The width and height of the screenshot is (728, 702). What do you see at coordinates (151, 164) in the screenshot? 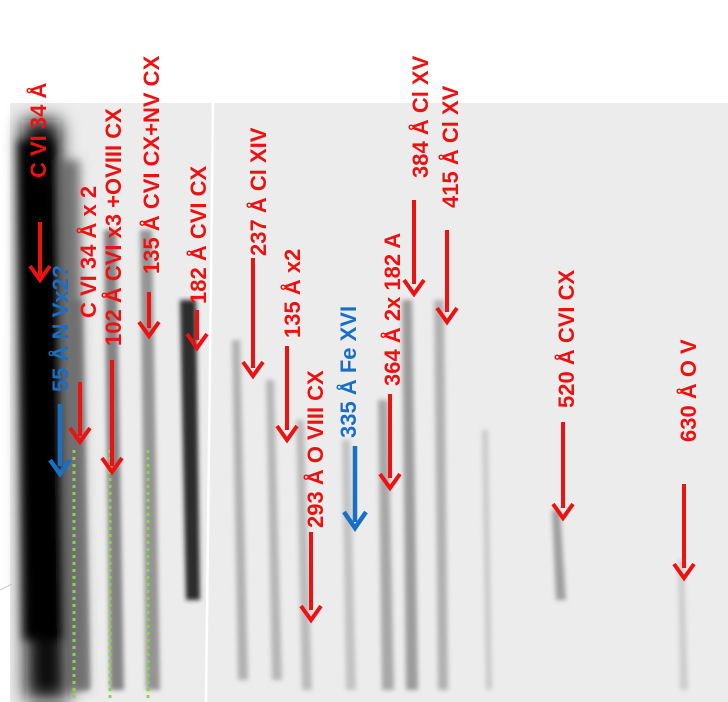
I see `label-c6-135: 135 Å CVI CX+NV CX` at bounding box center [151, 164].